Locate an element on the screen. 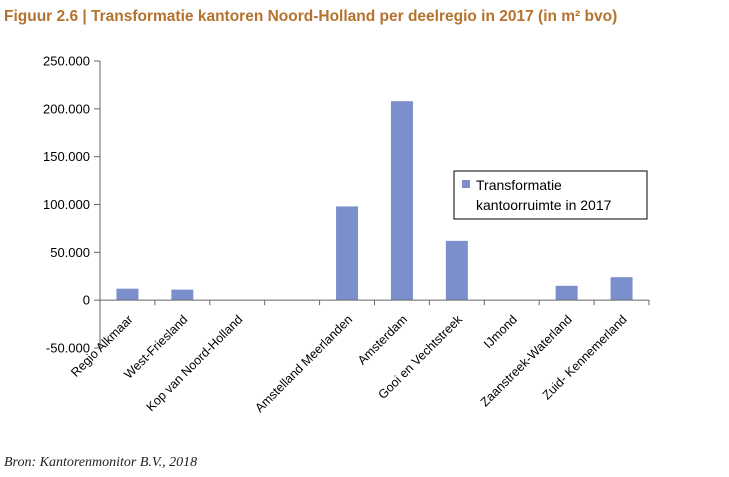 The height and width of the screenshot is (477, 729). category-label: Kop van Noord-Holland is located at coordinates (195, 363).